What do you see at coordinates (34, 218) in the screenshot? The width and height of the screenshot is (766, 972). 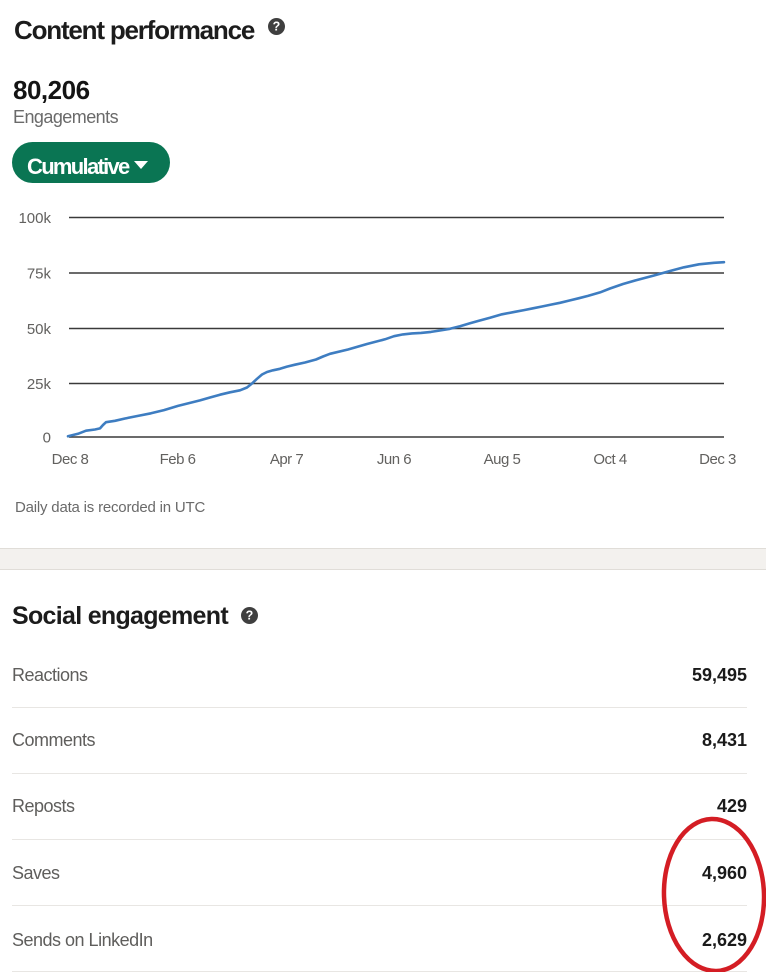 I see `svg-text: 100k` at bounding box center [34, 218].